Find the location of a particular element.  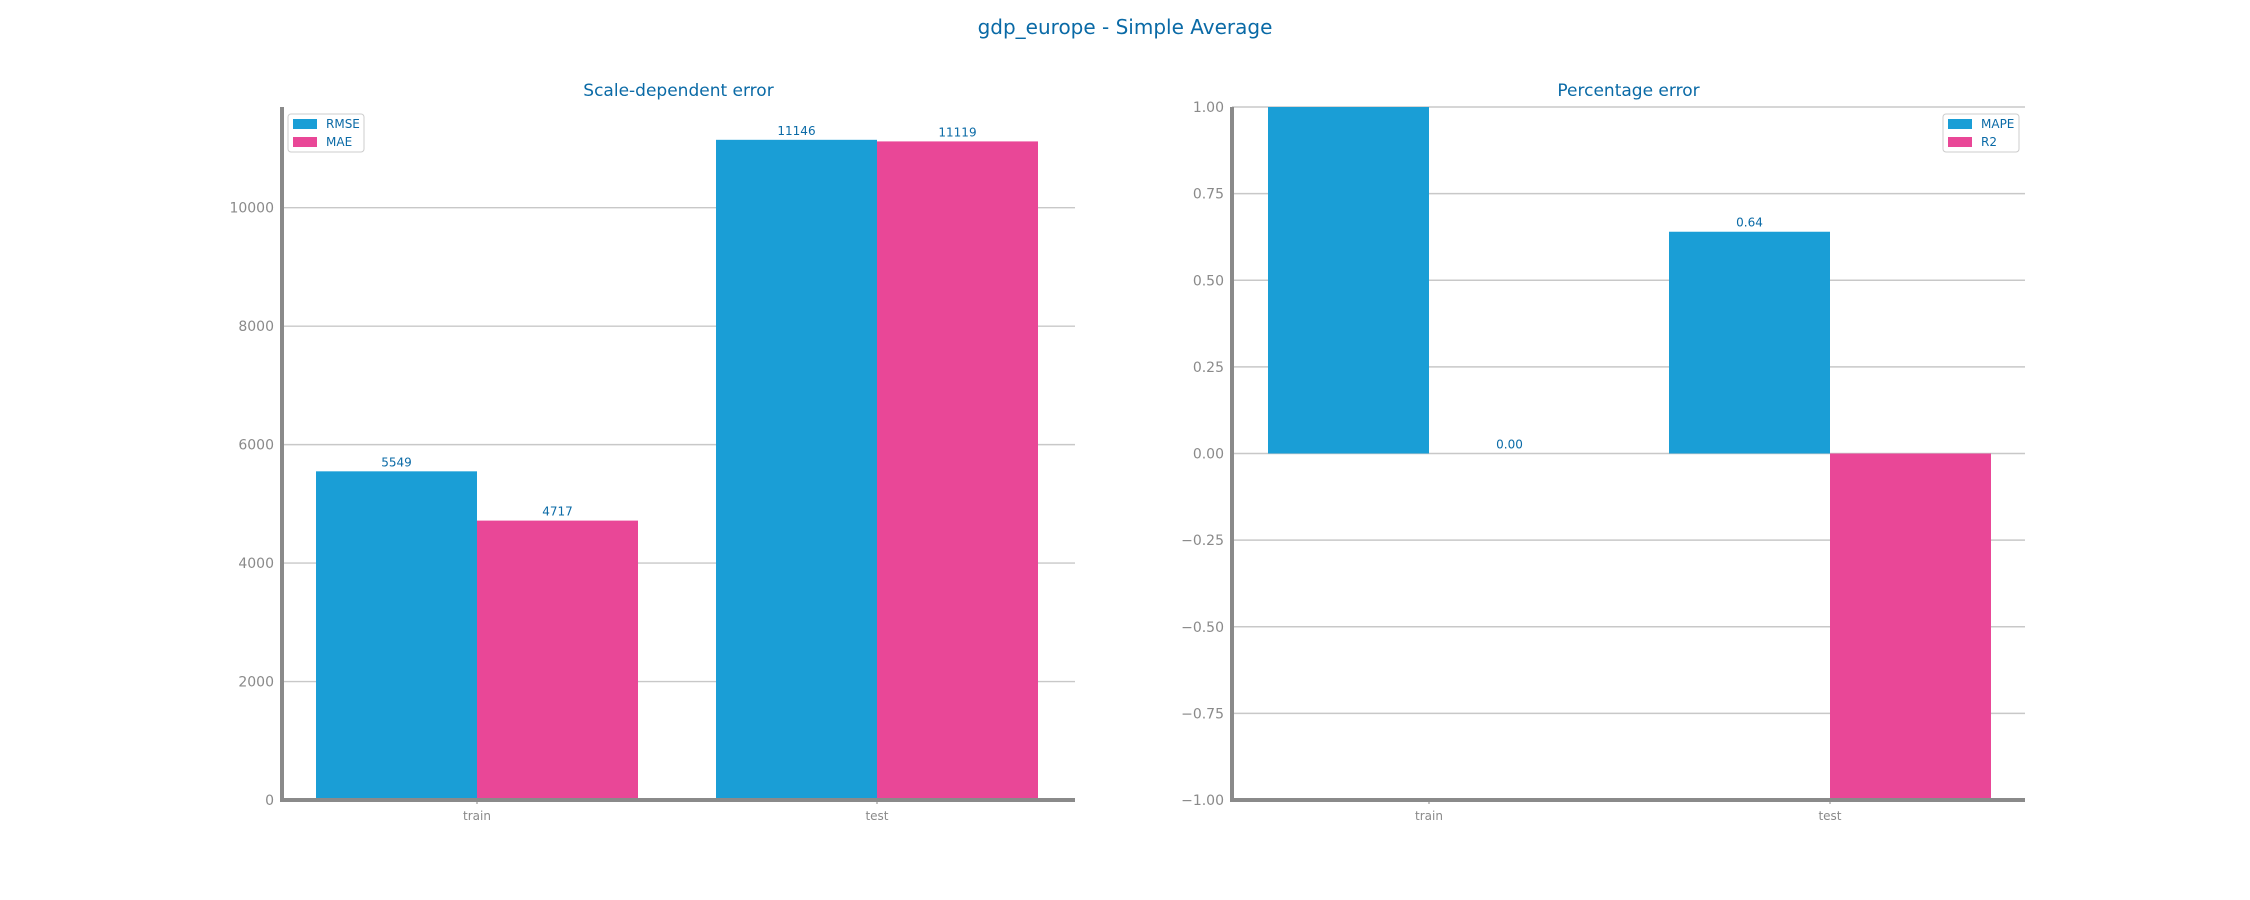

bar-r2-test is located at coordinates (1910, 626).